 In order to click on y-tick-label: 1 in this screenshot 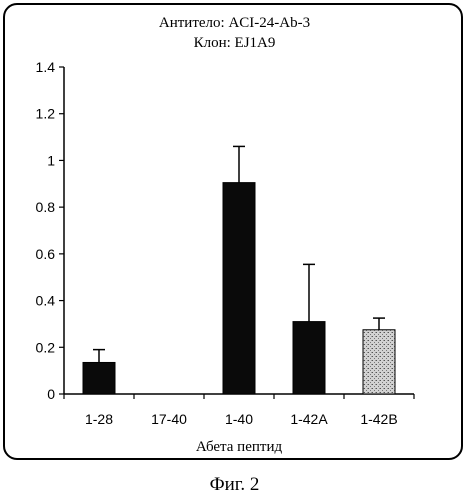, I will do `click(51, 160)`.